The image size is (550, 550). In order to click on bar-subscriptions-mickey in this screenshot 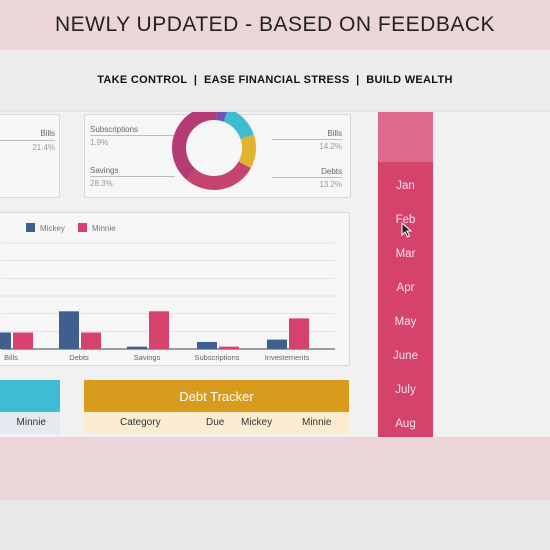, I will do `click(207, 345)`.